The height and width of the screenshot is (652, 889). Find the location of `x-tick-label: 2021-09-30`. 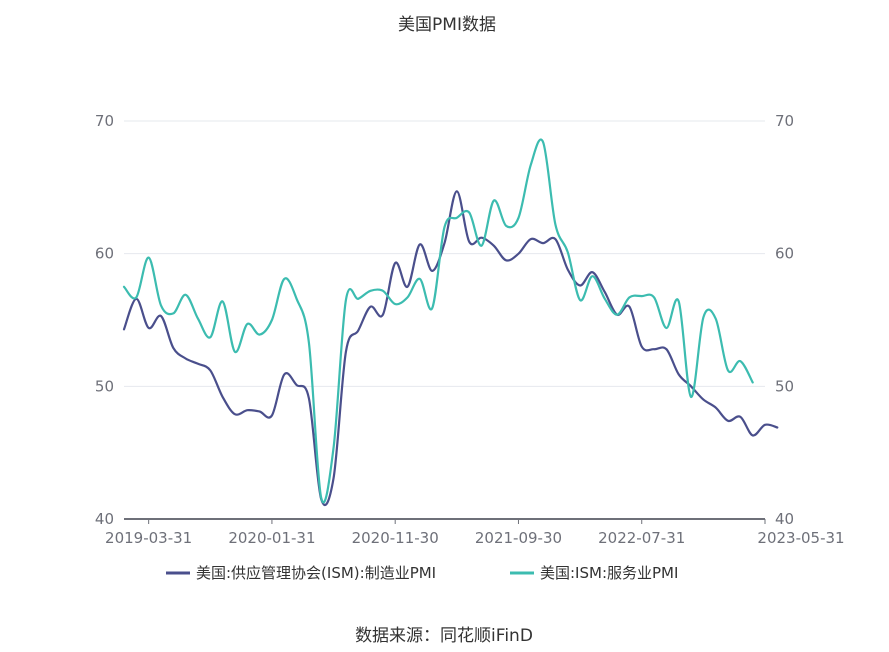

x-tick-label: 2021-09-30 is located at coordinates (518, 538).